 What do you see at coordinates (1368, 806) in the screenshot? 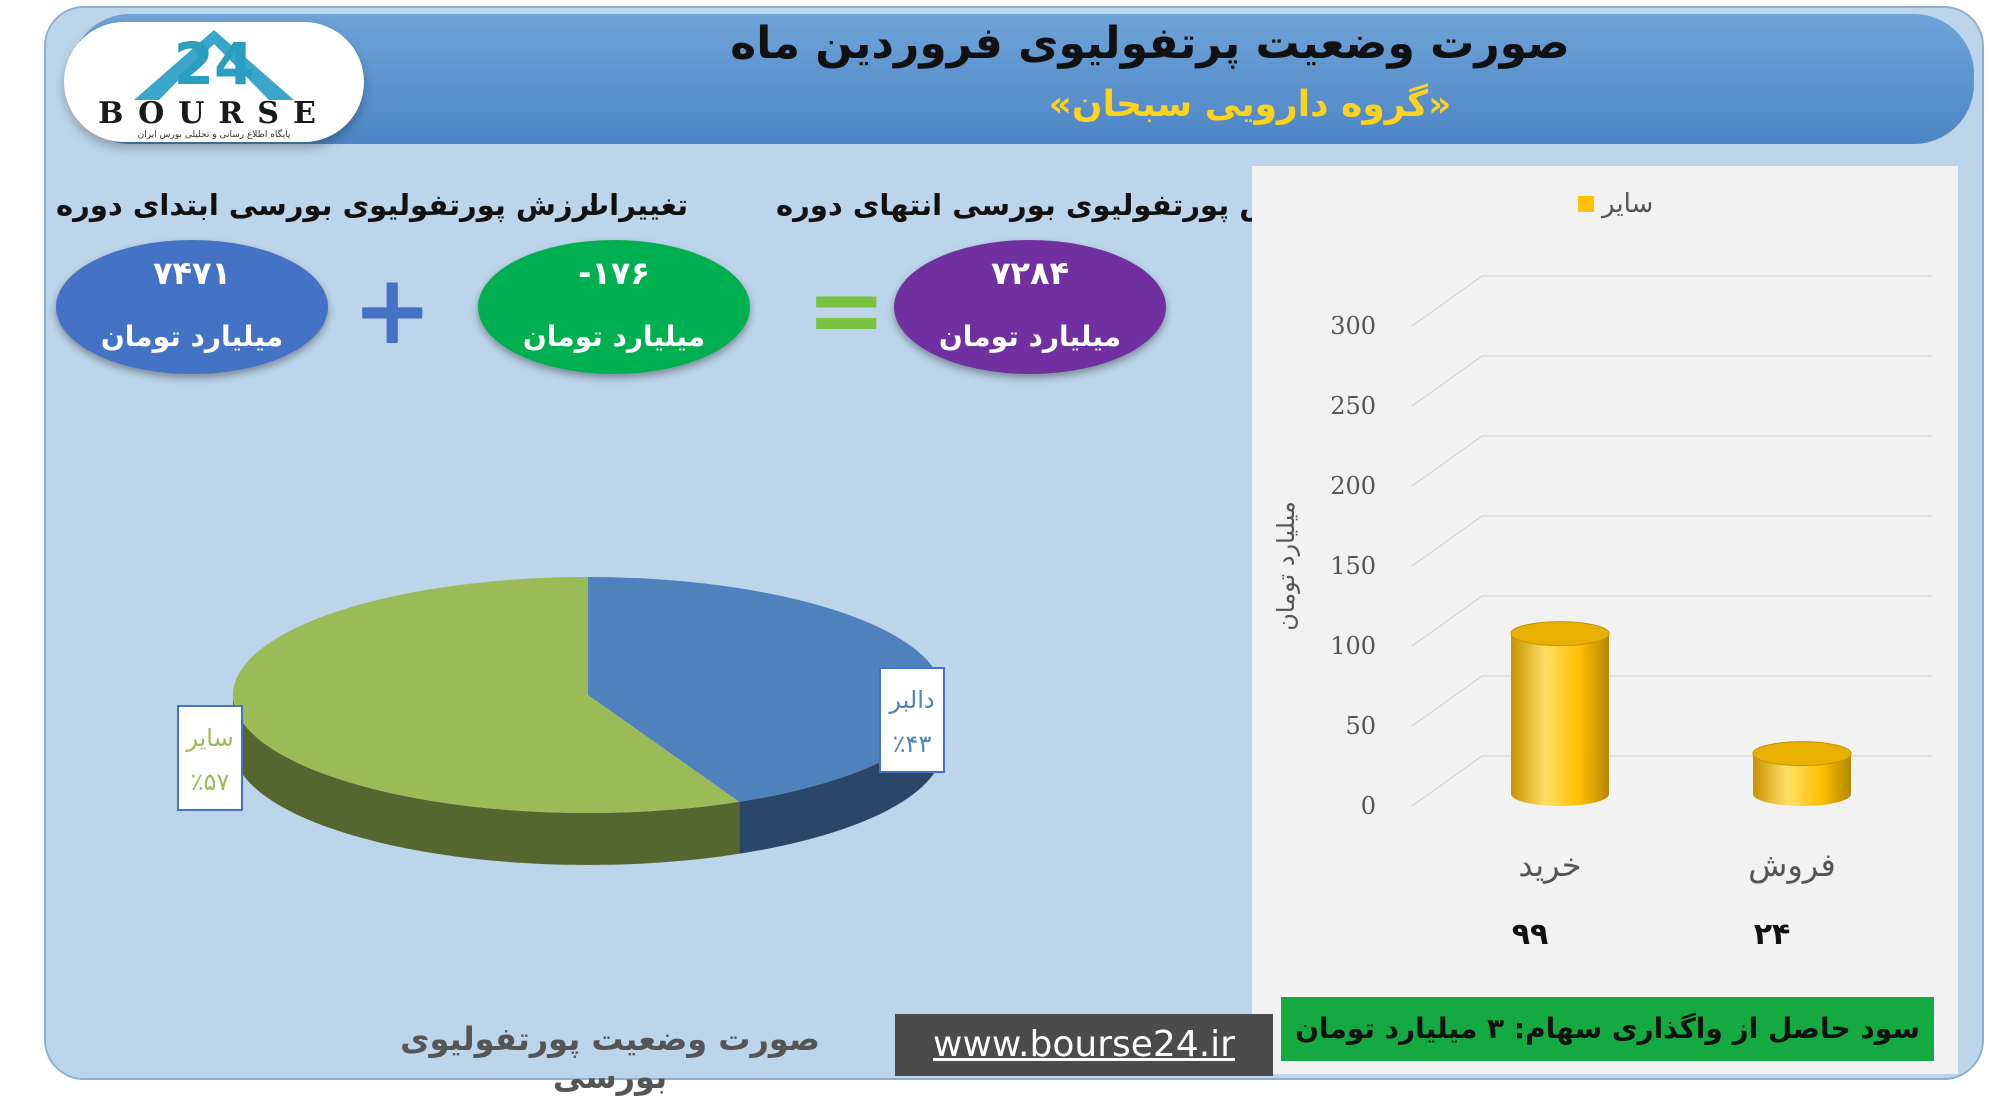
I see `y-tick-label: 0` at bounding box center [1368, 806].